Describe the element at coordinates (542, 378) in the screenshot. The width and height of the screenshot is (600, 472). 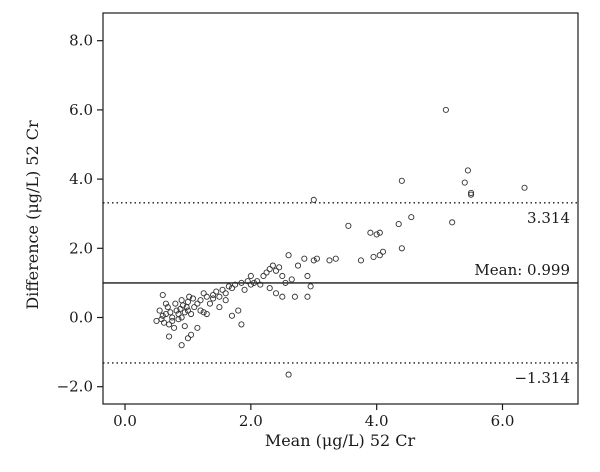
I see `limit-label: −1.314` at that location.